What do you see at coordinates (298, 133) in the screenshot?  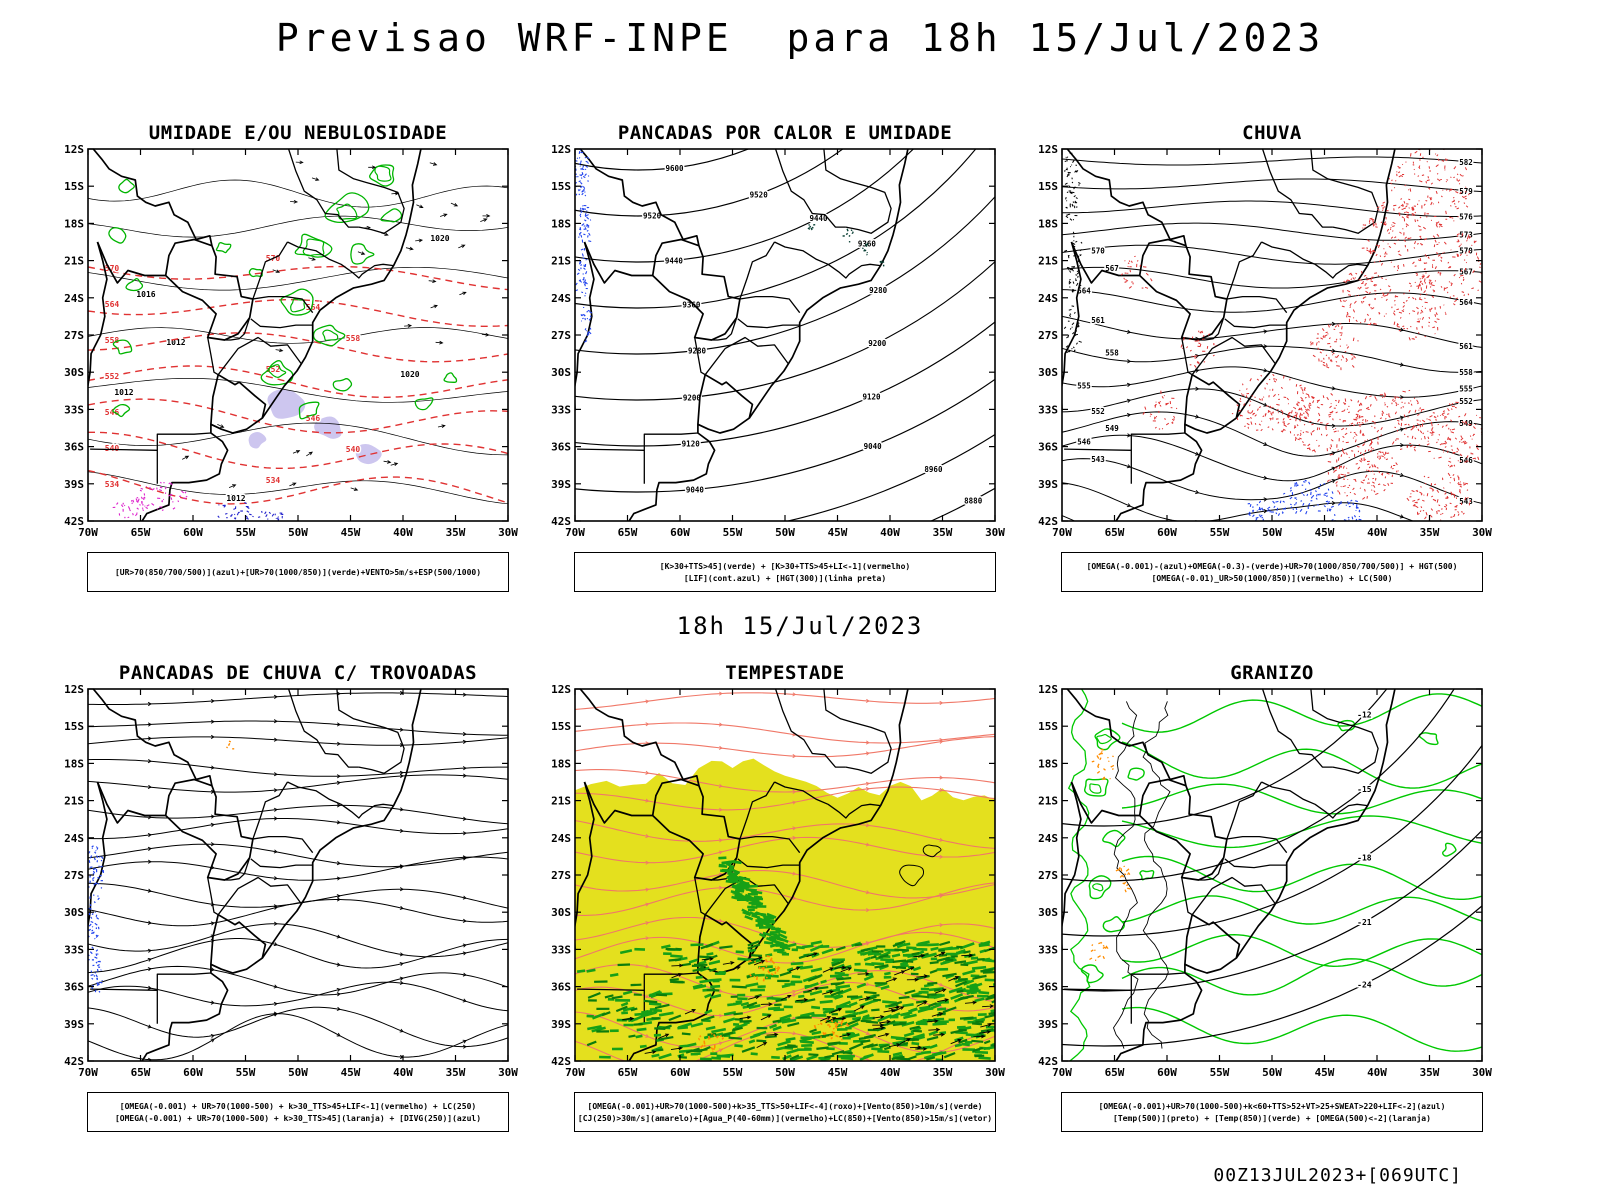 I see `panel-title-umidade: UMIDADE E/OU NEBULOSIDADE` at bounding box center [298, 133].